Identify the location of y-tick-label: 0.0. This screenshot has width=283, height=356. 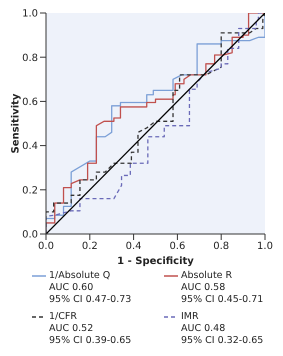
(30, 235).